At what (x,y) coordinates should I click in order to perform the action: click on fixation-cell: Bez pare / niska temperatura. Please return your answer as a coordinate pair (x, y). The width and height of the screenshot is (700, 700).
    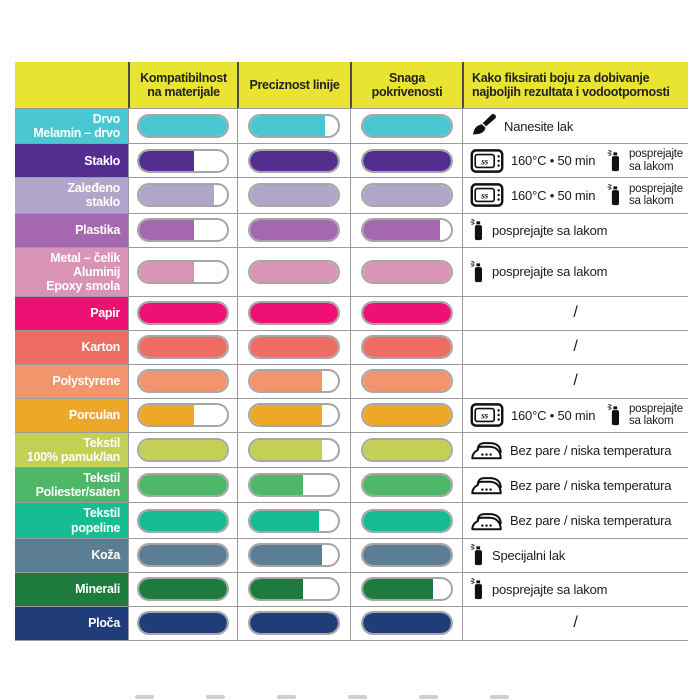
    Looking at the image, I should click on (575, 520).